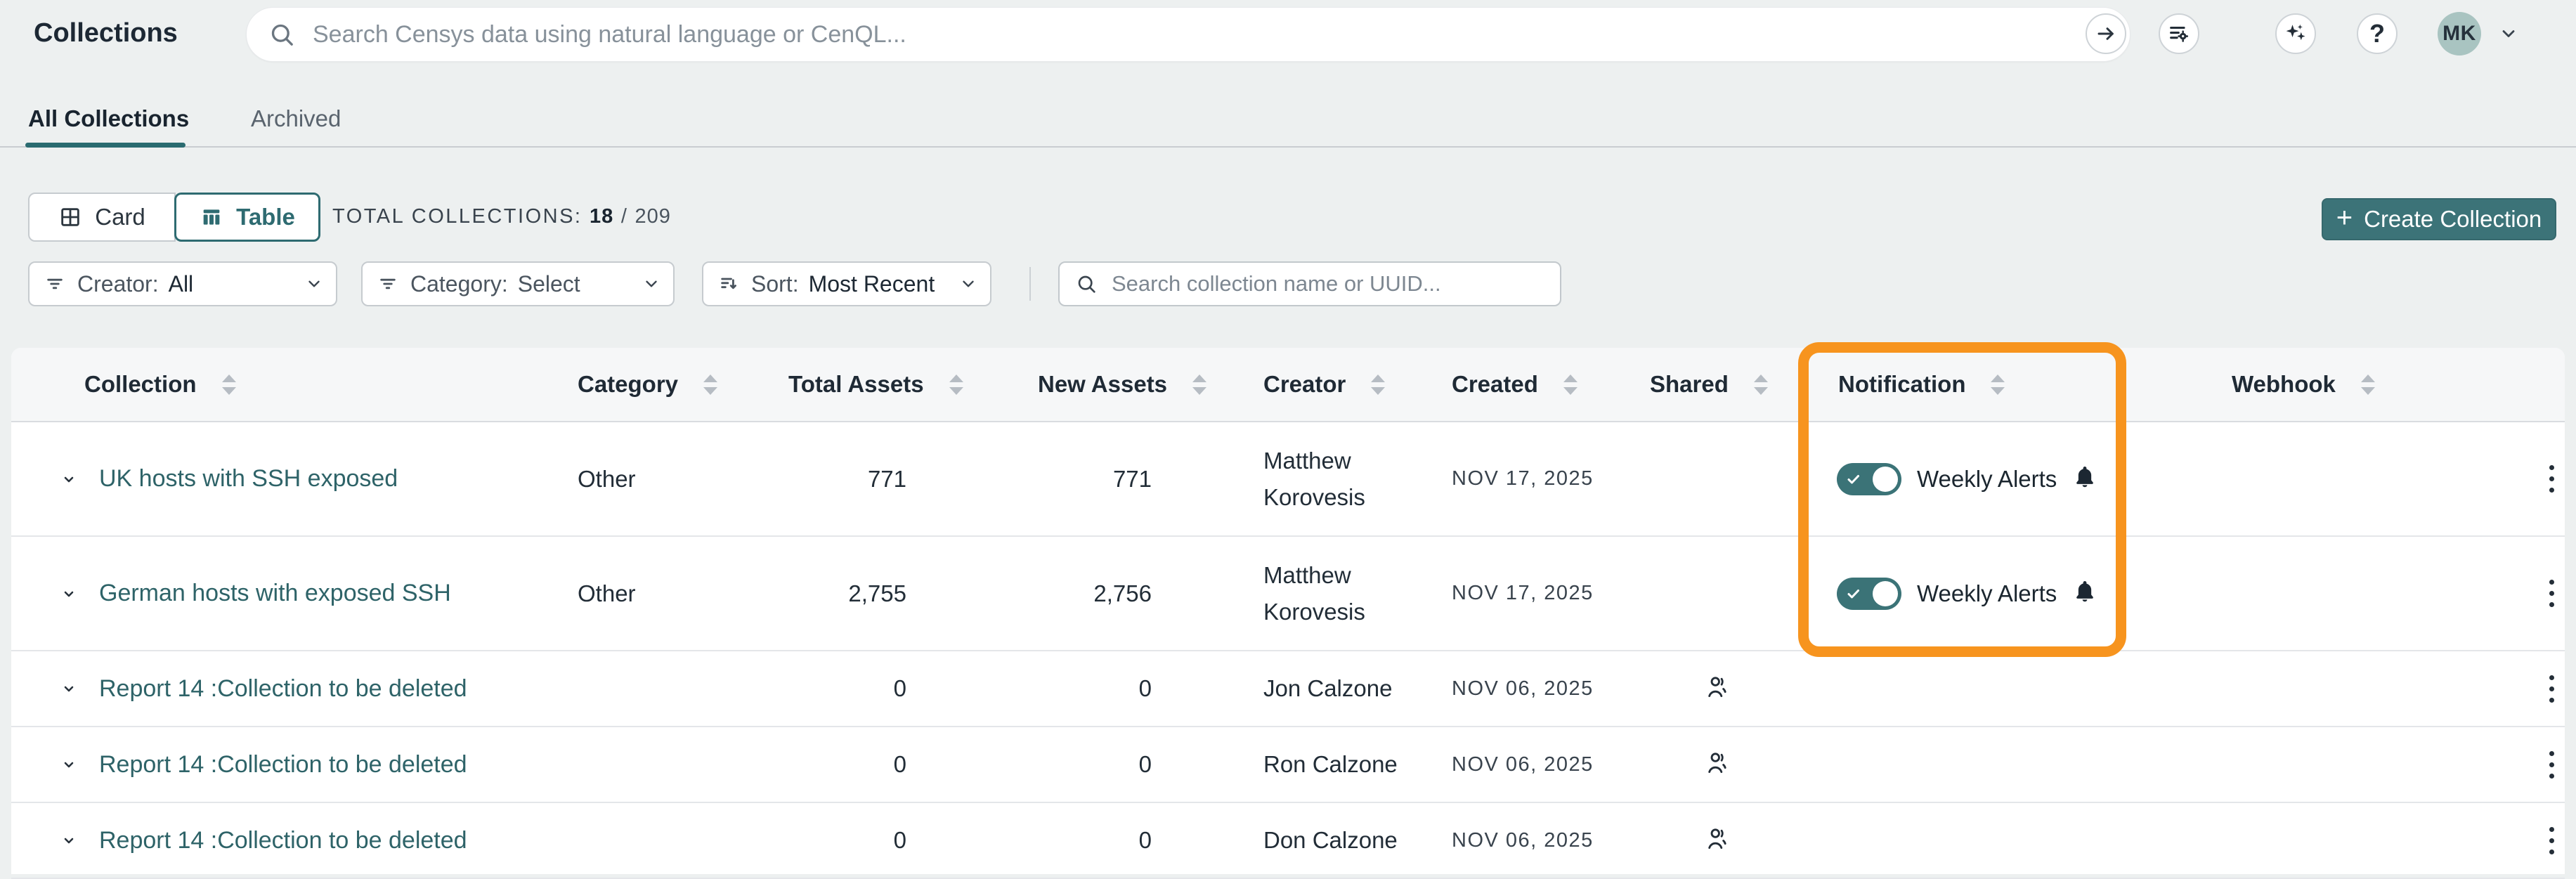 This screenshot has height=879, width=2576. What do you see at coordinates (2508, 35) in the screenshot?
I see `account-menu-button` at bounding box center [2508, 35].